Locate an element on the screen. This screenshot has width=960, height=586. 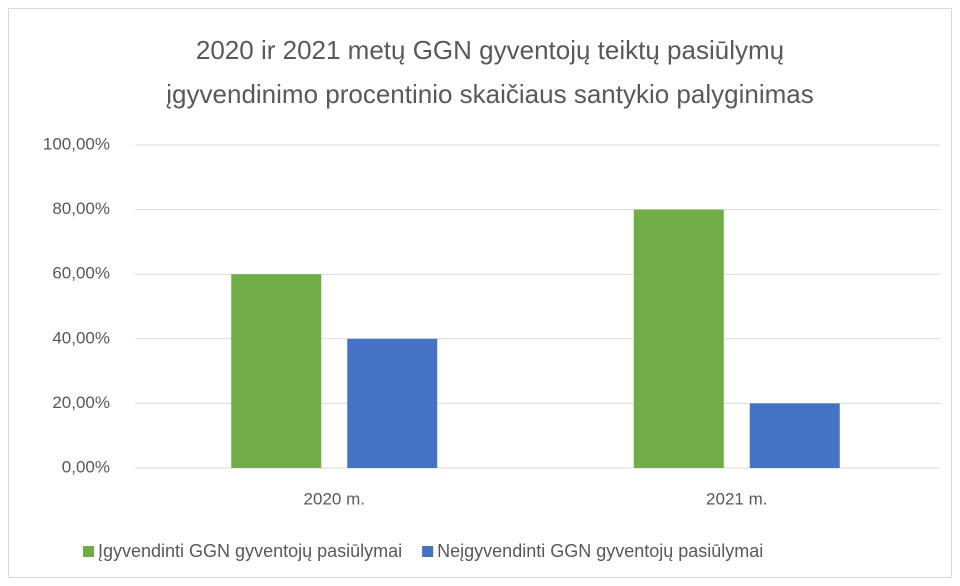
y-tick-label: 0,00% is located at coordinates (86, 466).